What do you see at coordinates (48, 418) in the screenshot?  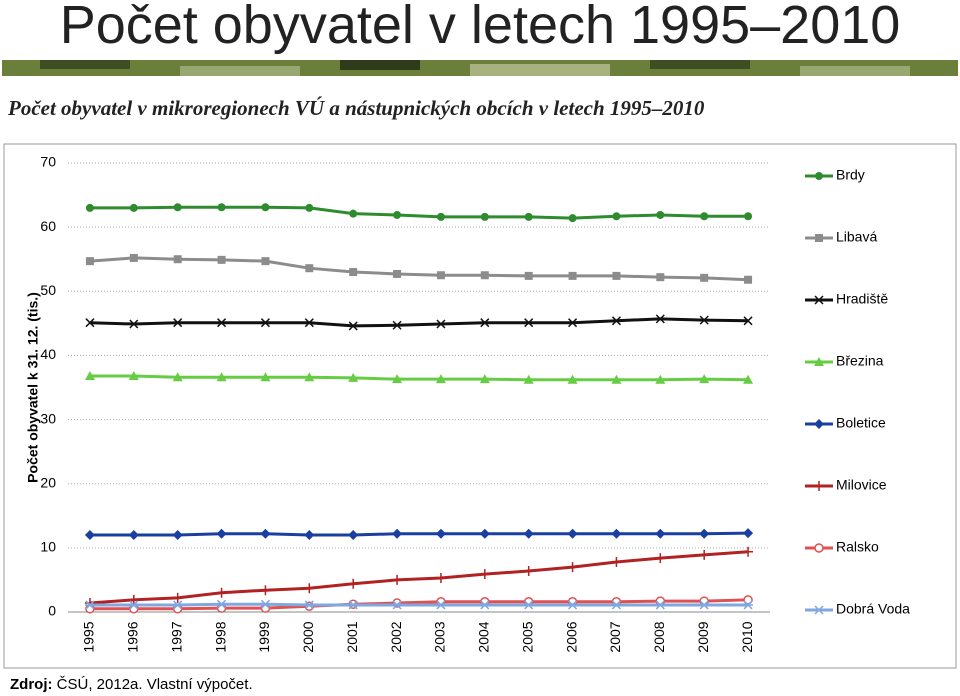 I see `y-tick-label: 30` at bounding box center [48, 418].